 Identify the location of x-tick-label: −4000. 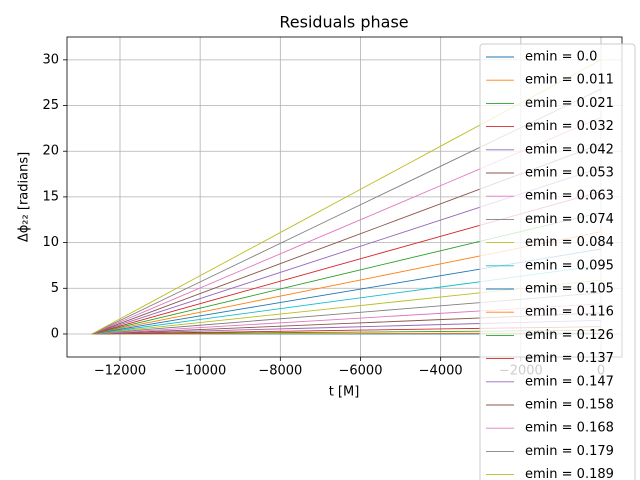
(441, 371).